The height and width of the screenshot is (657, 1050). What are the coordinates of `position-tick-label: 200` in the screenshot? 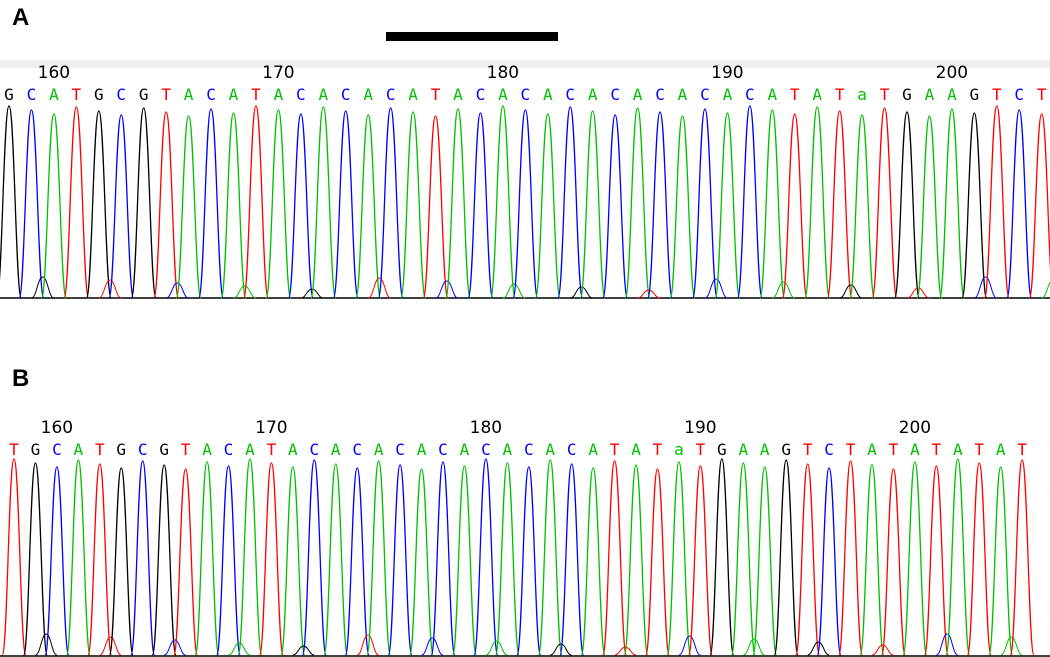 It's located at (915, 428).